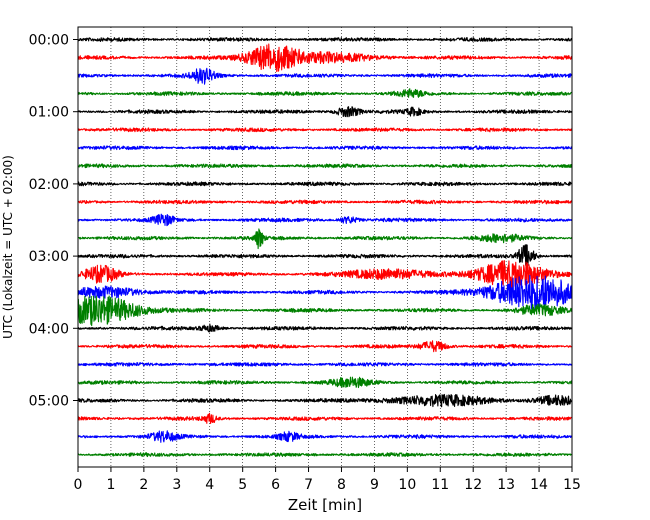  Describe the element at coordinates (53, 221) in the screenshot. I see `y-axis-ticks: 00:00 01:00 02:00 03:00 04:00 05:00` at that location.